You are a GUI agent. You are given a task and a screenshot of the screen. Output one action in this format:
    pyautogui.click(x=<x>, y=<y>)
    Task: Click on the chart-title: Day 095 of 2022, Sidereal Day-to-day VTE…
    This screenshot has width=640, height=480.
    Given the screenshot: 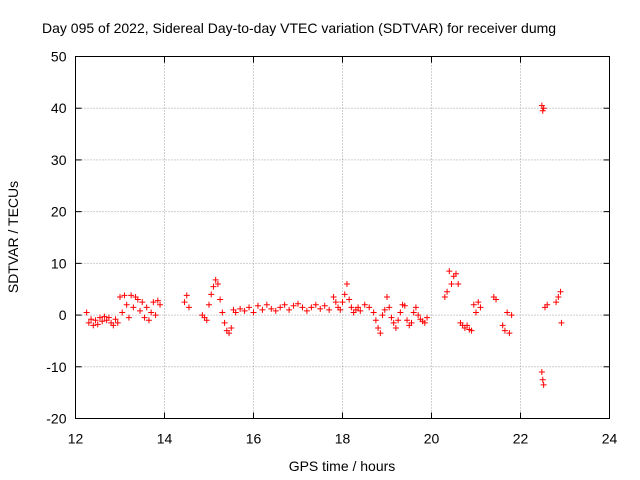 What is the action you would take?
    pyautogui.click(x=299, y=28)
    